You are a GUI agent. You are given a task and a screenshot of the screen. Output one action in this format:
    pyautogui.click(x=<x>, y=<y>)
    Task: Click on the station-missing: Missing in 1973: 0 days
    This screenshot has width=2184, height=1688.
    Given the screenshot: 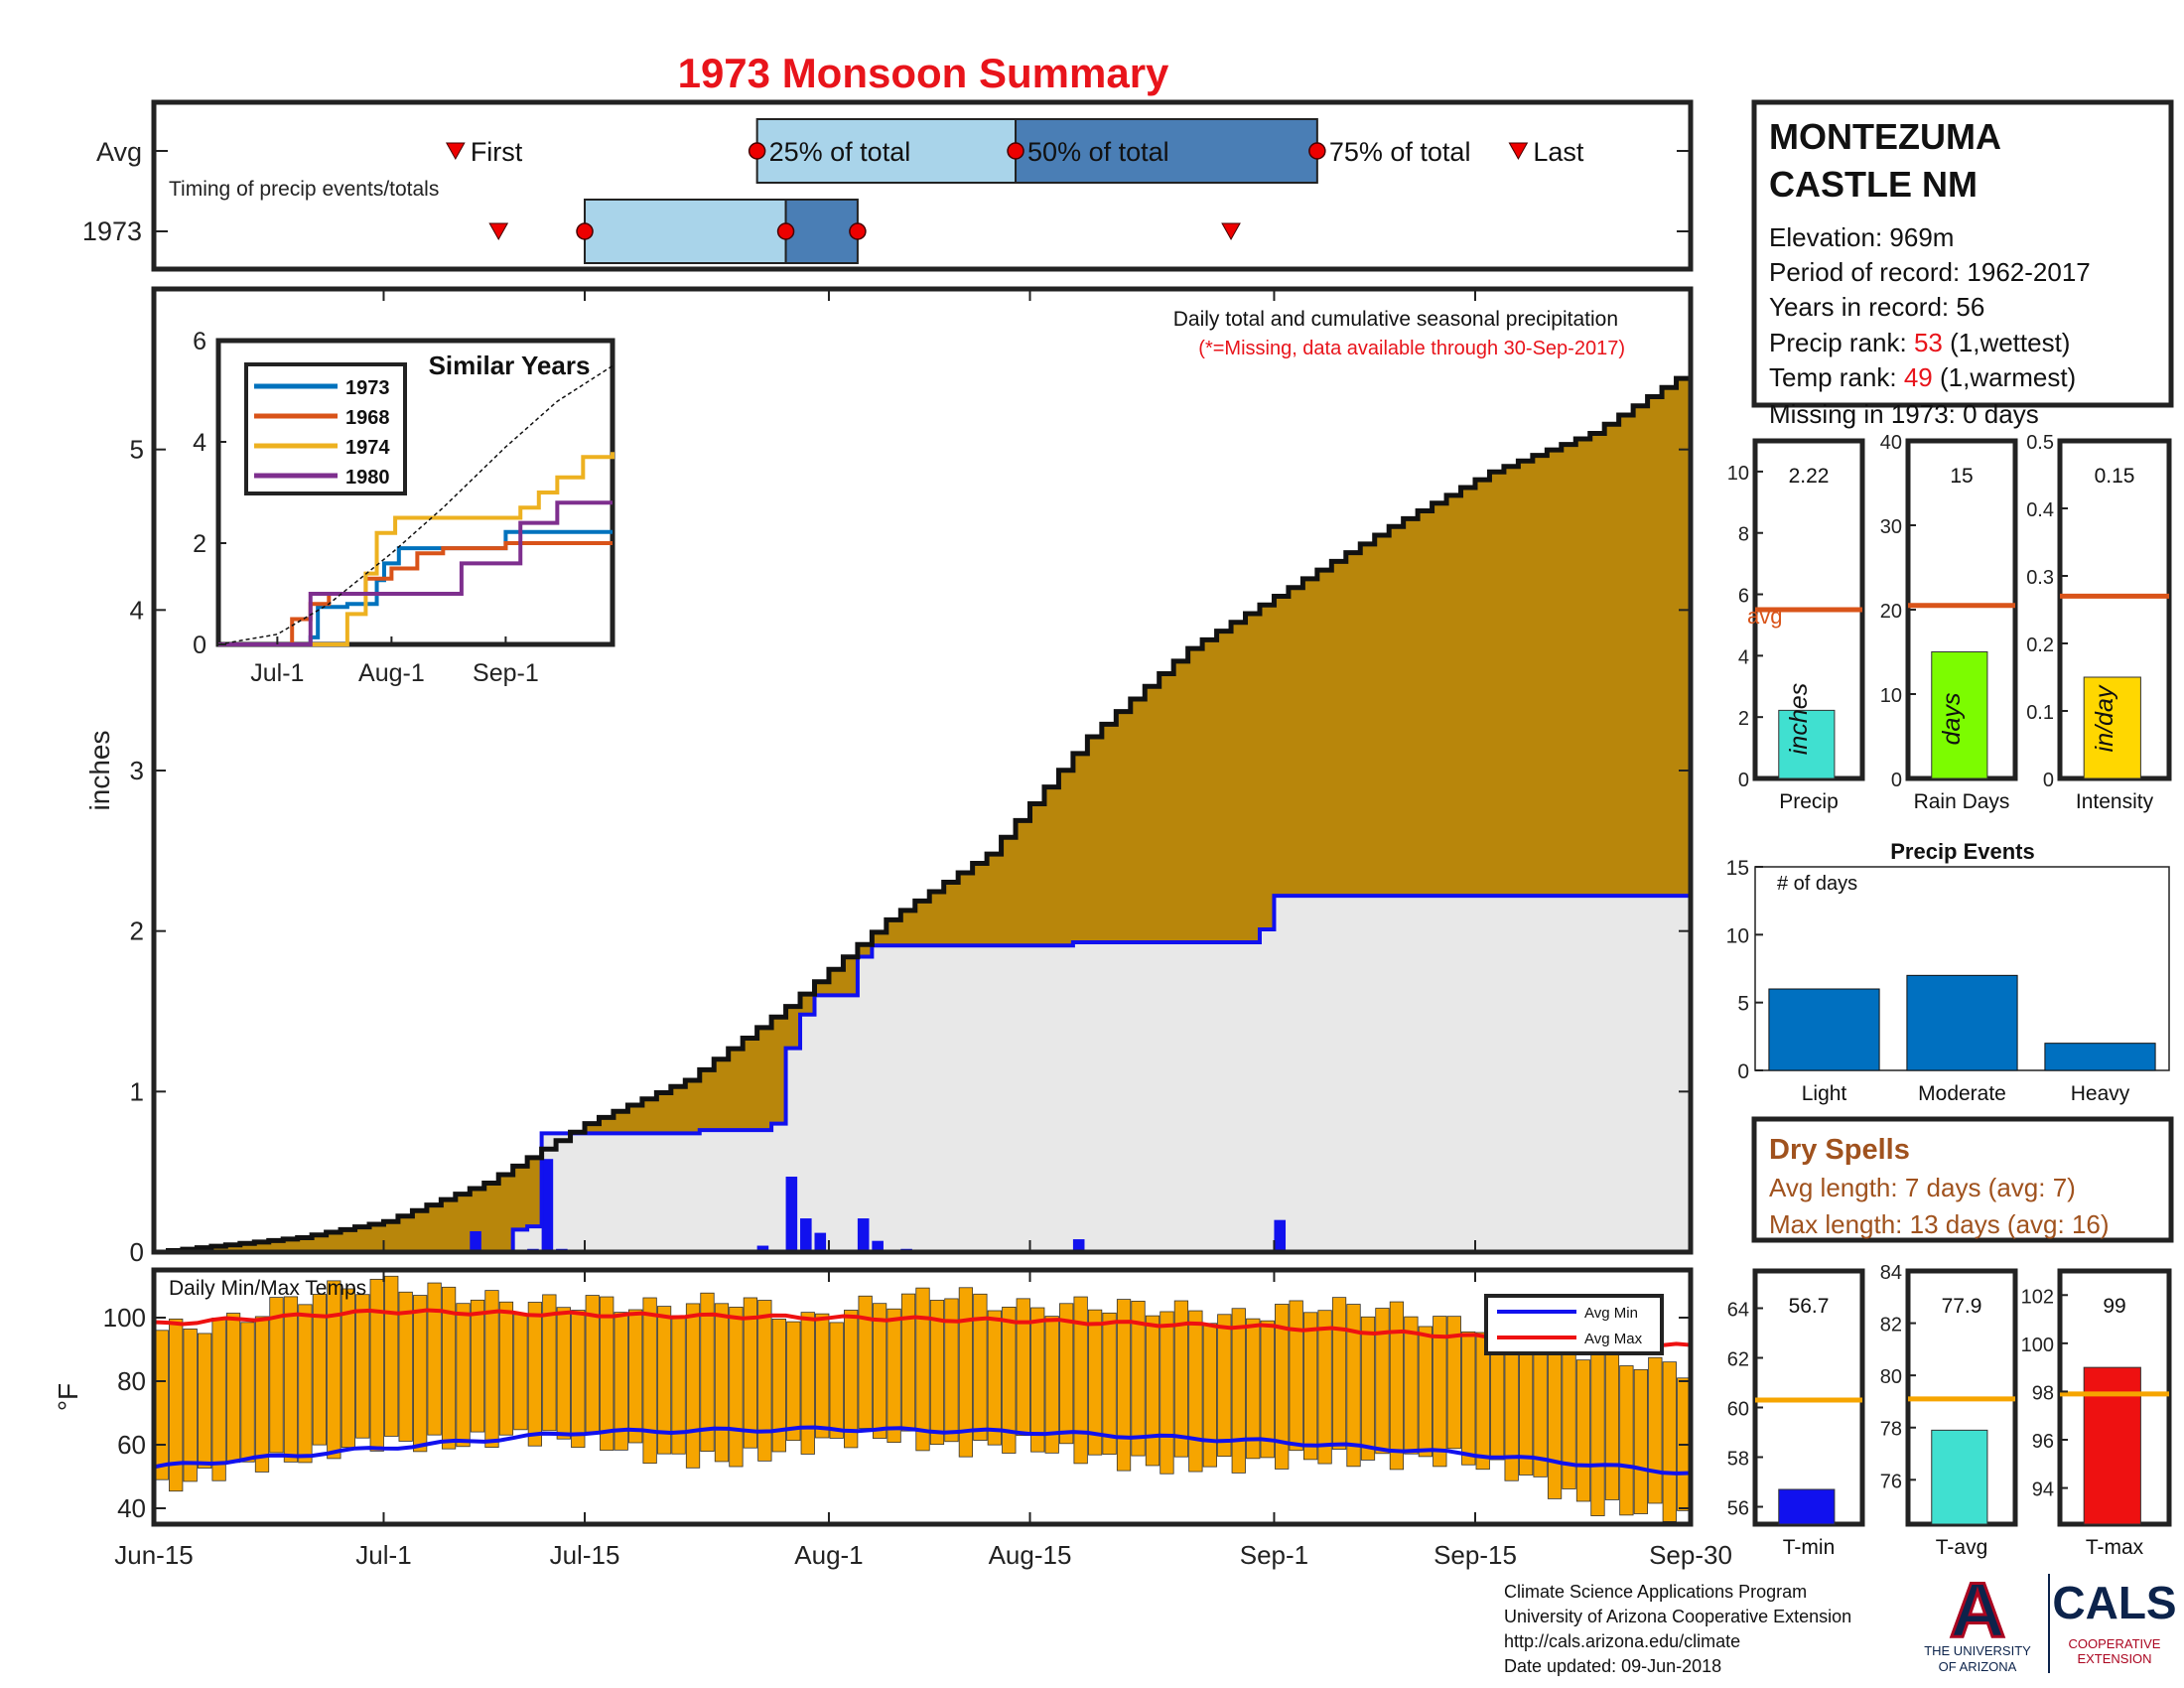 What is the action you would take?
    pyautogui.click(x=1904, y=414)
    